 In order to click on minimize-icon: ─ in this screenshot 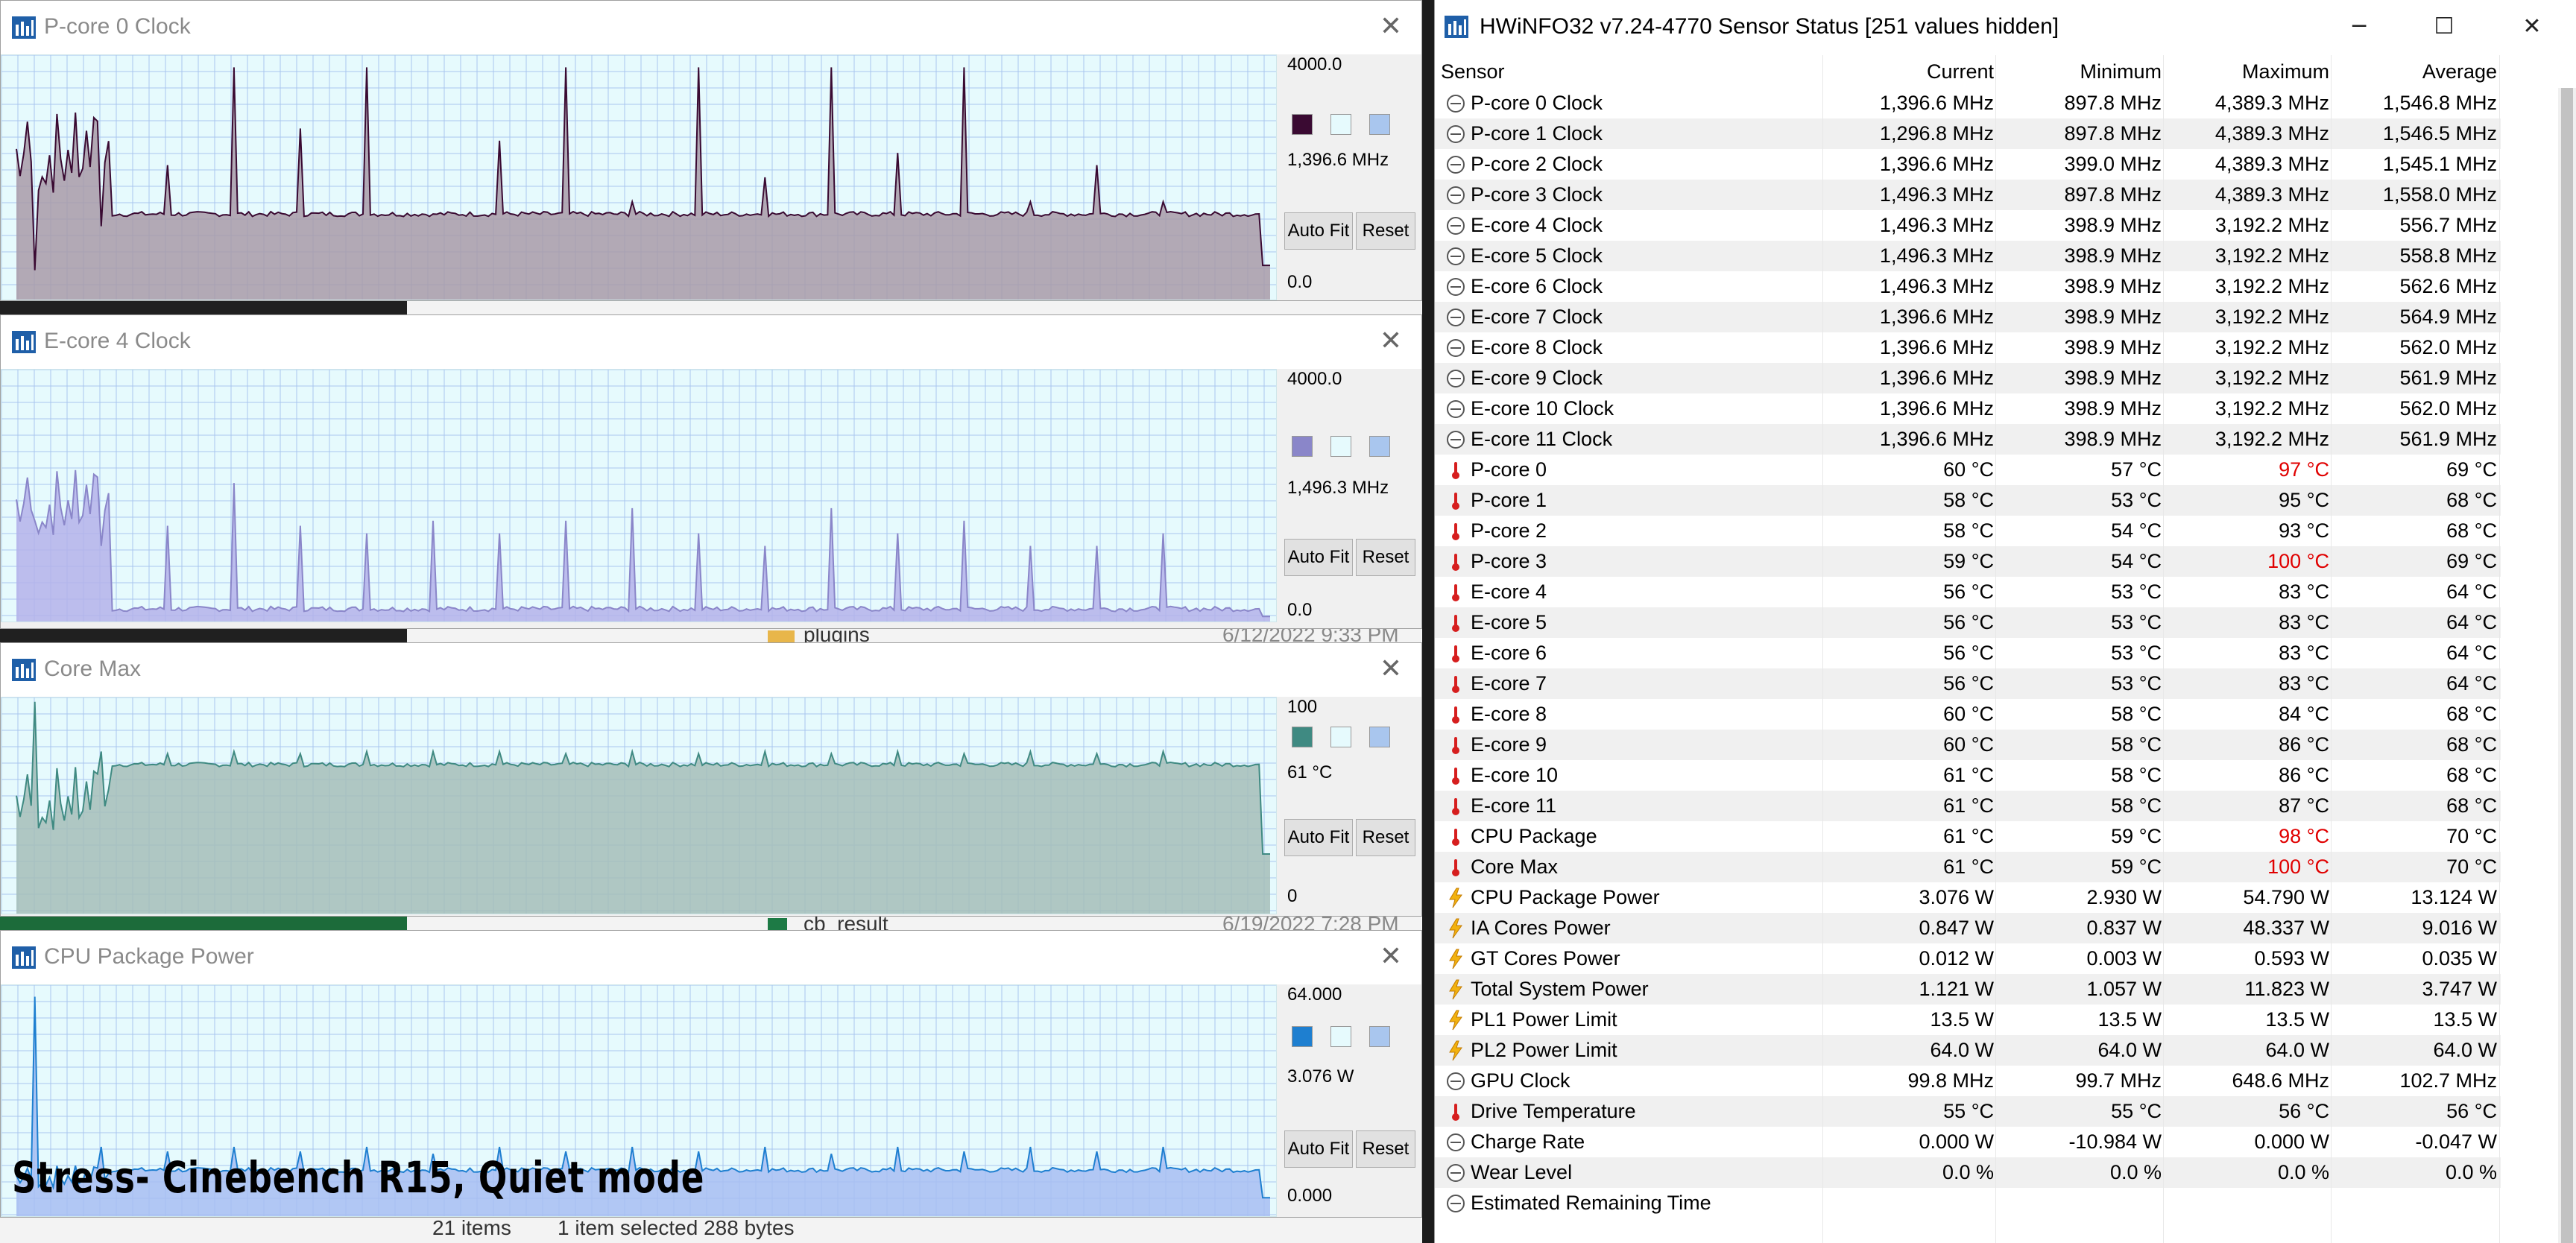, I will do `click(2359, 26)`.